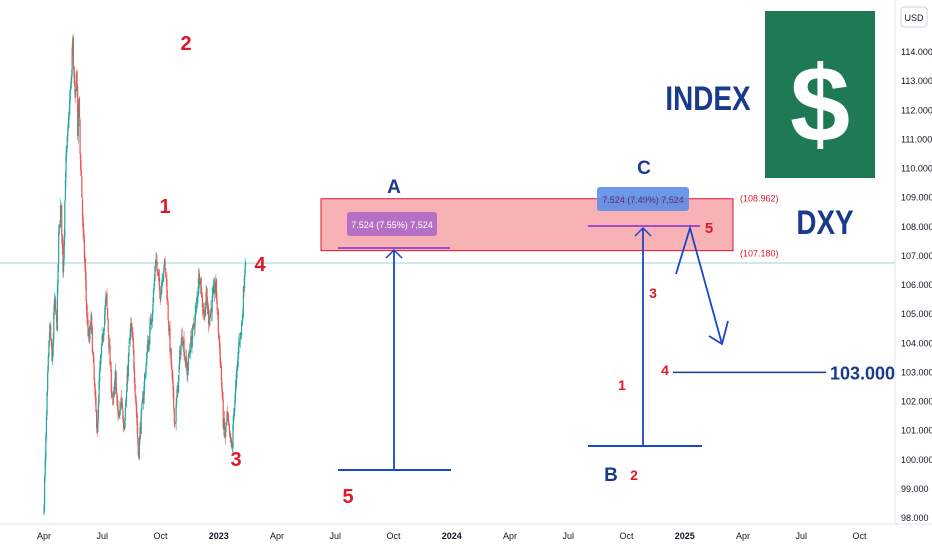 The image size is (932, 550). I want to click on currency-button, so click(914, 17).